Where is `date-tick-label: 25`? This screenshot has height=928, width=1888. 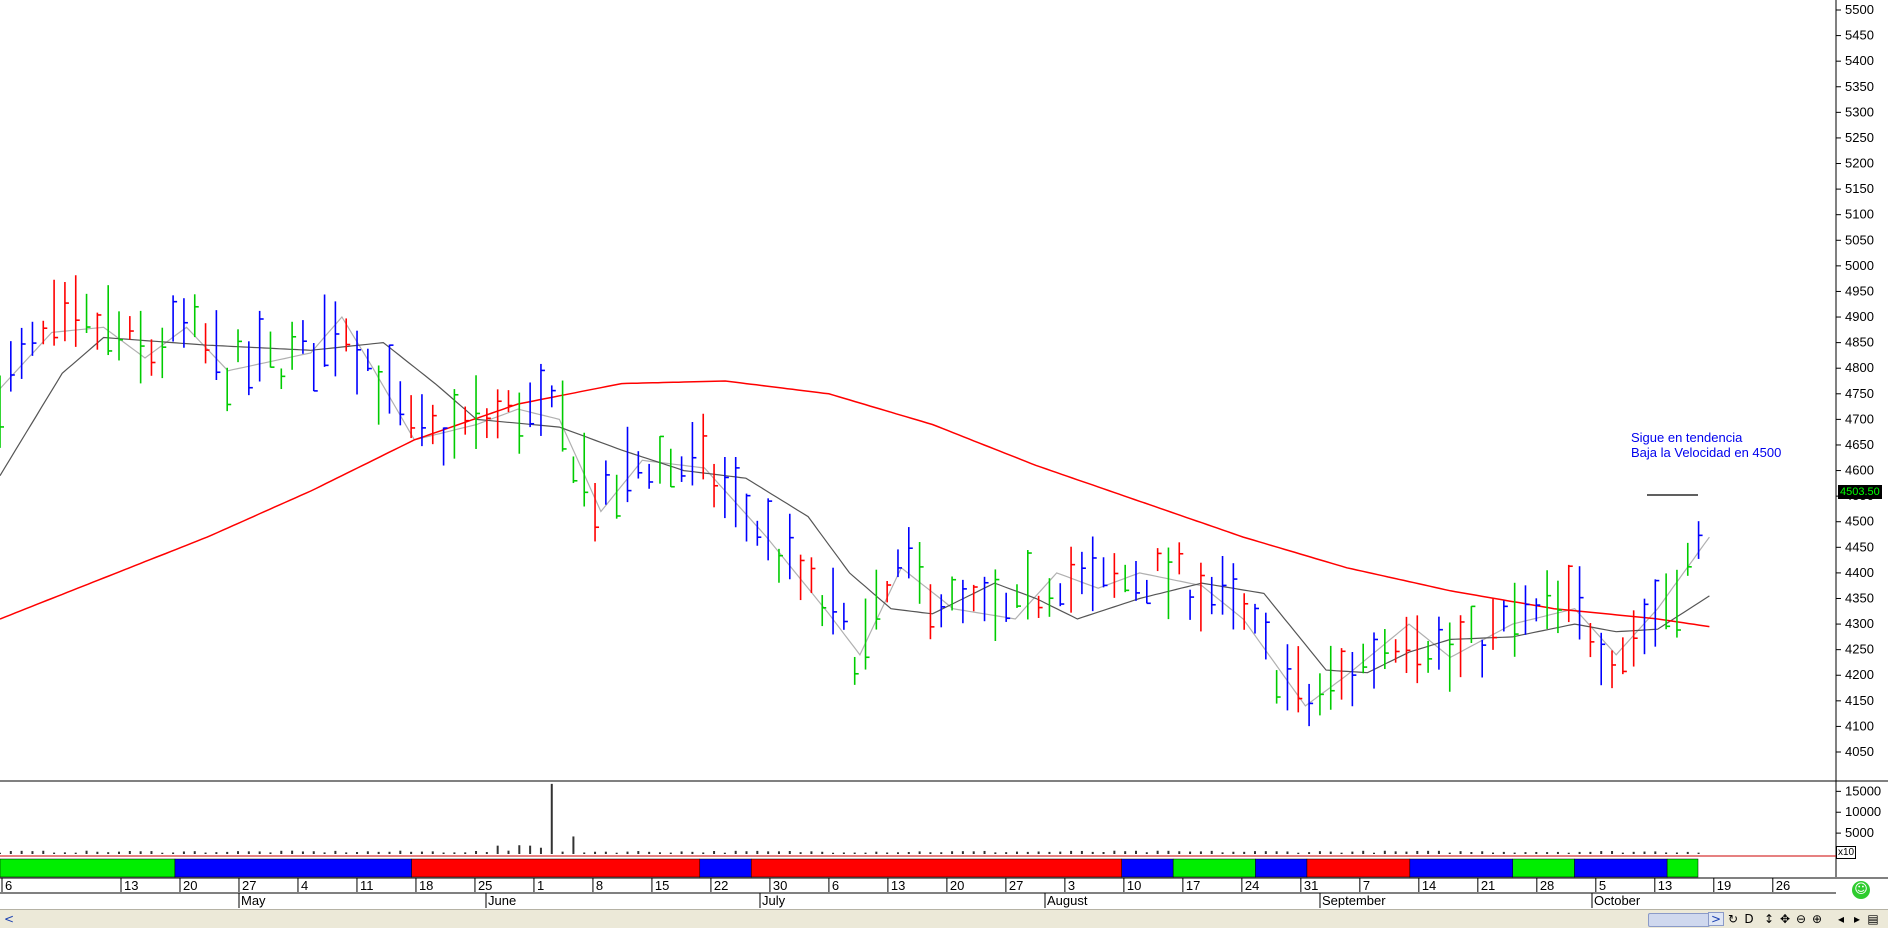 date-tick-label: 25 is located at coordinates (485, 885).